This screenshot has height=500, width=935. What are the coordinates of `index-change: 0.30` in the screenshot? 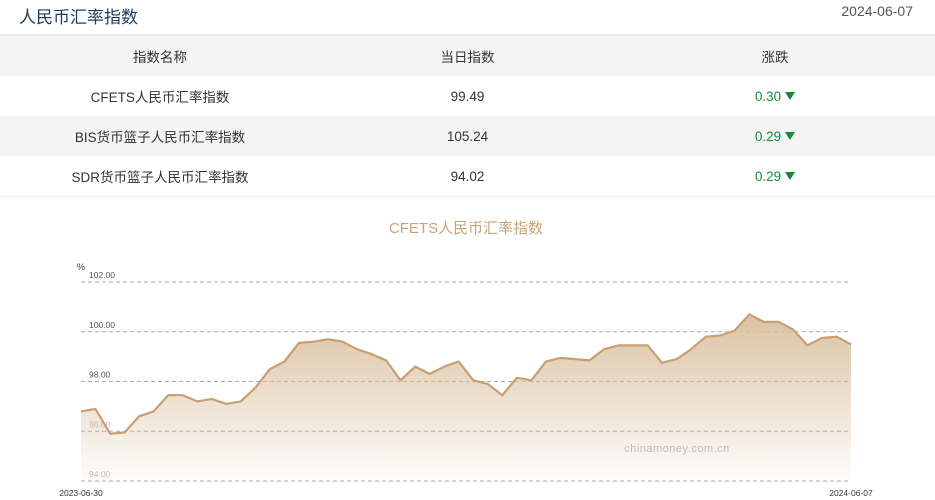 It's located at (768, 96).